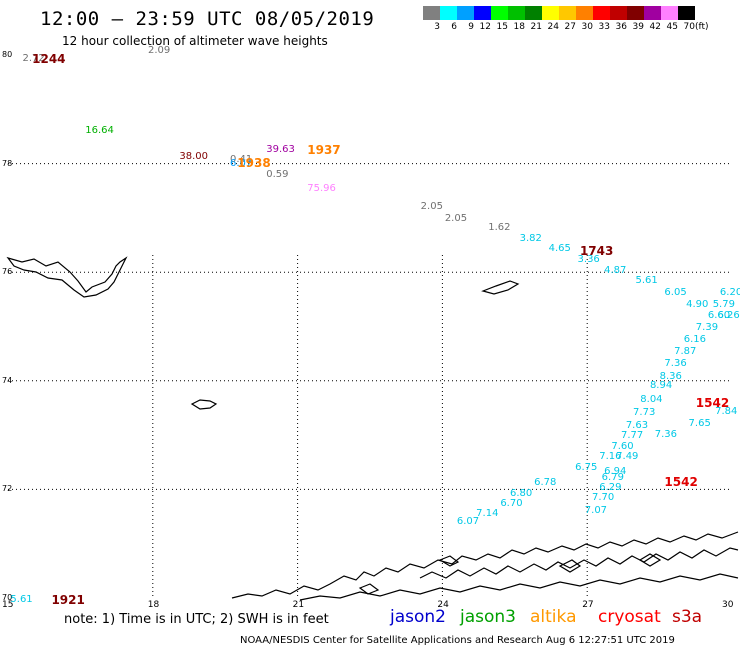 Image resolution: width=740 pixels, height=650 pixels. I want to click on wave-height-label: 7.73, so click(644, 413).